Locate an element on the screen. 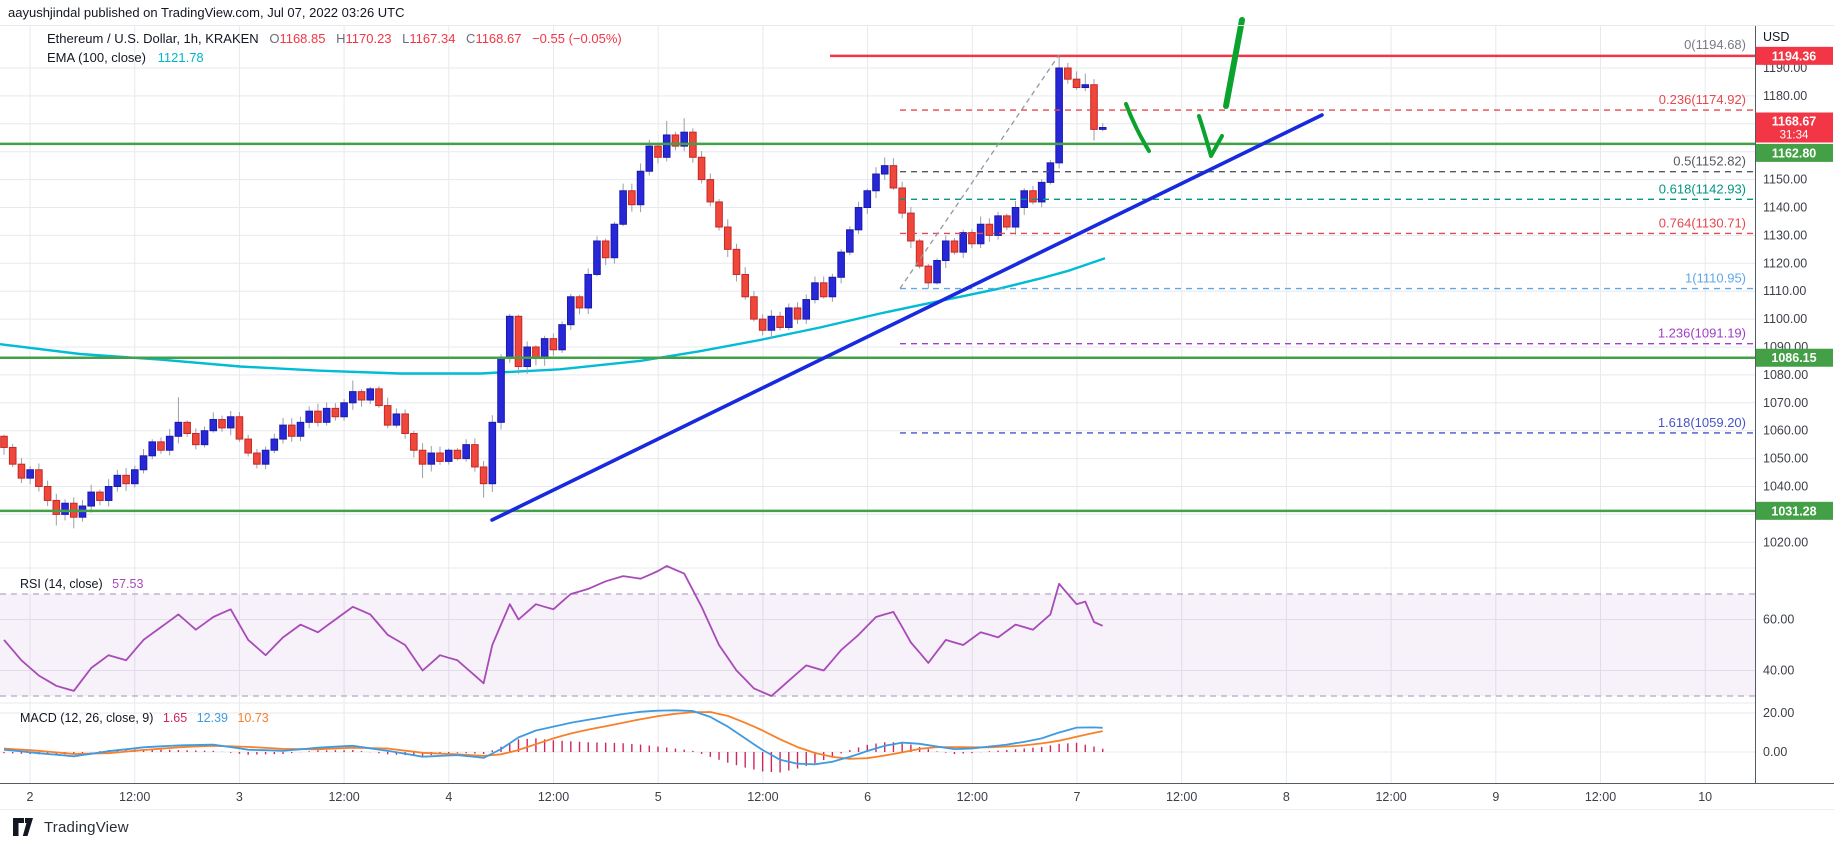  tradingview-brand: TradingView is located at coordinates (71, 827).